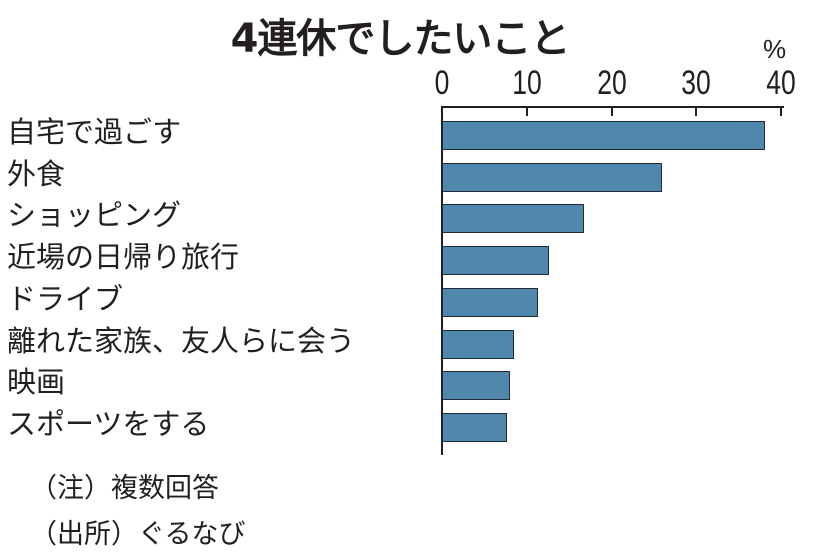 The height and width of the screenshot is (560, 820). What do you see at coordinates (138, 534) in the screenshot?
I see `note-source: （出所）ぐるなび` at bounding box center [138, 534].